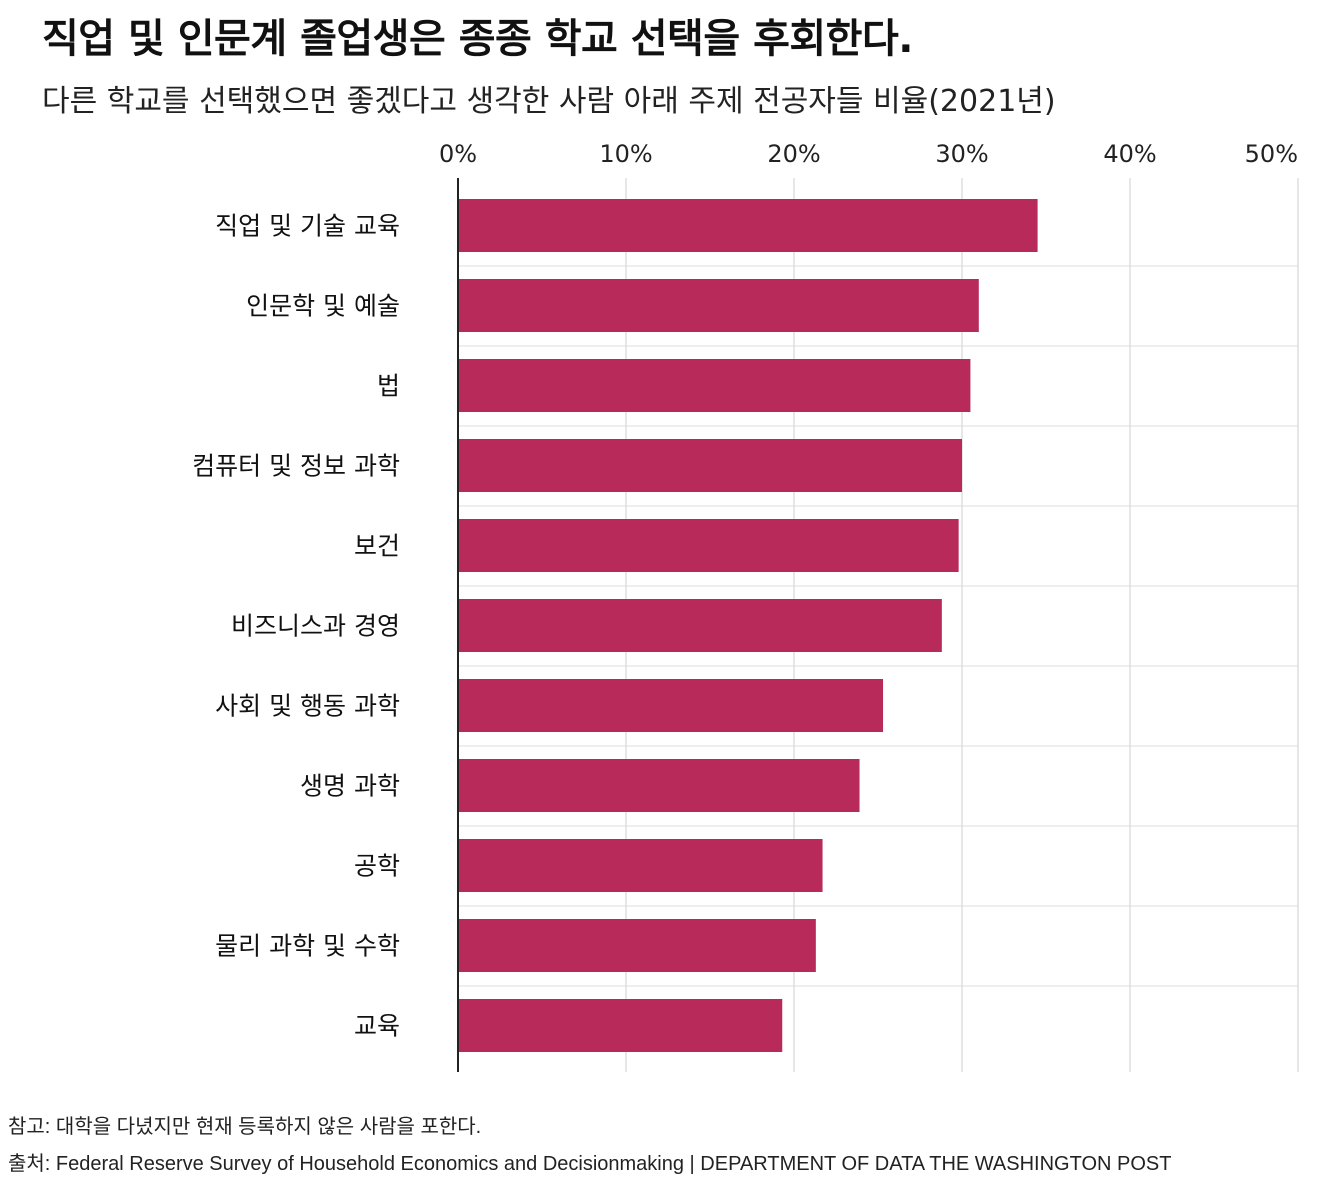  What do you see at coordinates (1129, 154) in the screenshot?
I see `x-tick-label: 40%` at bounding box center [1129, 154].